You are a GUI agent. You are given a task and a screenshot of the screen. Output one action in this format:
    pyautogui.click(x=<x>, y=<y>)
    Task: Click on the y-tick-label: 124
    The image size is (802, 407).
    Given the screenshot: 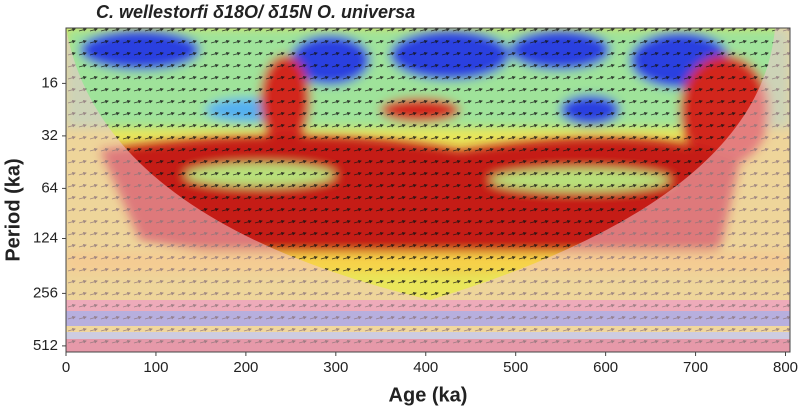 What is the action you would take?
    pyautogui.click(x=45, y=237)
    